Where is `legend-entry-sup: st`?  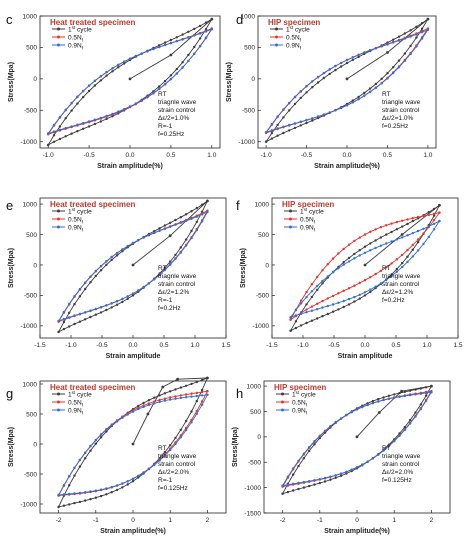 legend-entry-sup: st is located at coordinates (74, 392).